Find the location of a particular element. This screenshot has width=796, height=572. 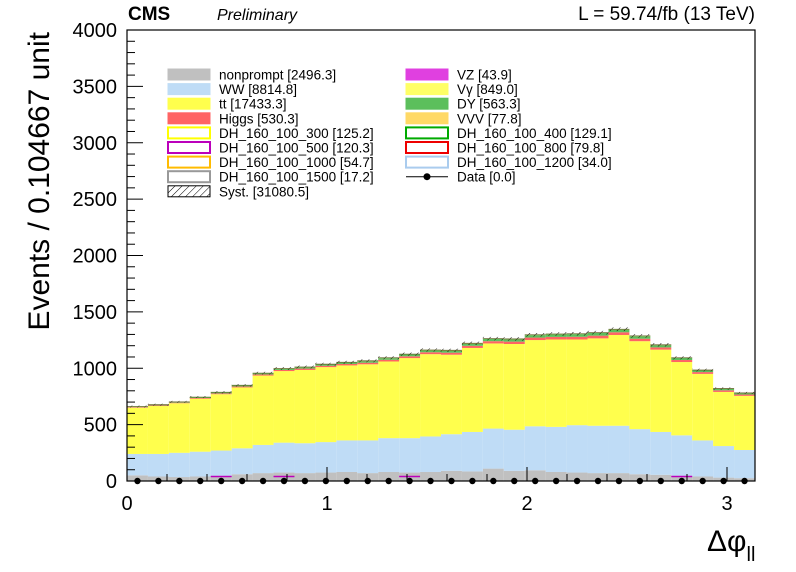

legend-entry-left-3: Higgs [530.3] is located at coordinates (233, 118).